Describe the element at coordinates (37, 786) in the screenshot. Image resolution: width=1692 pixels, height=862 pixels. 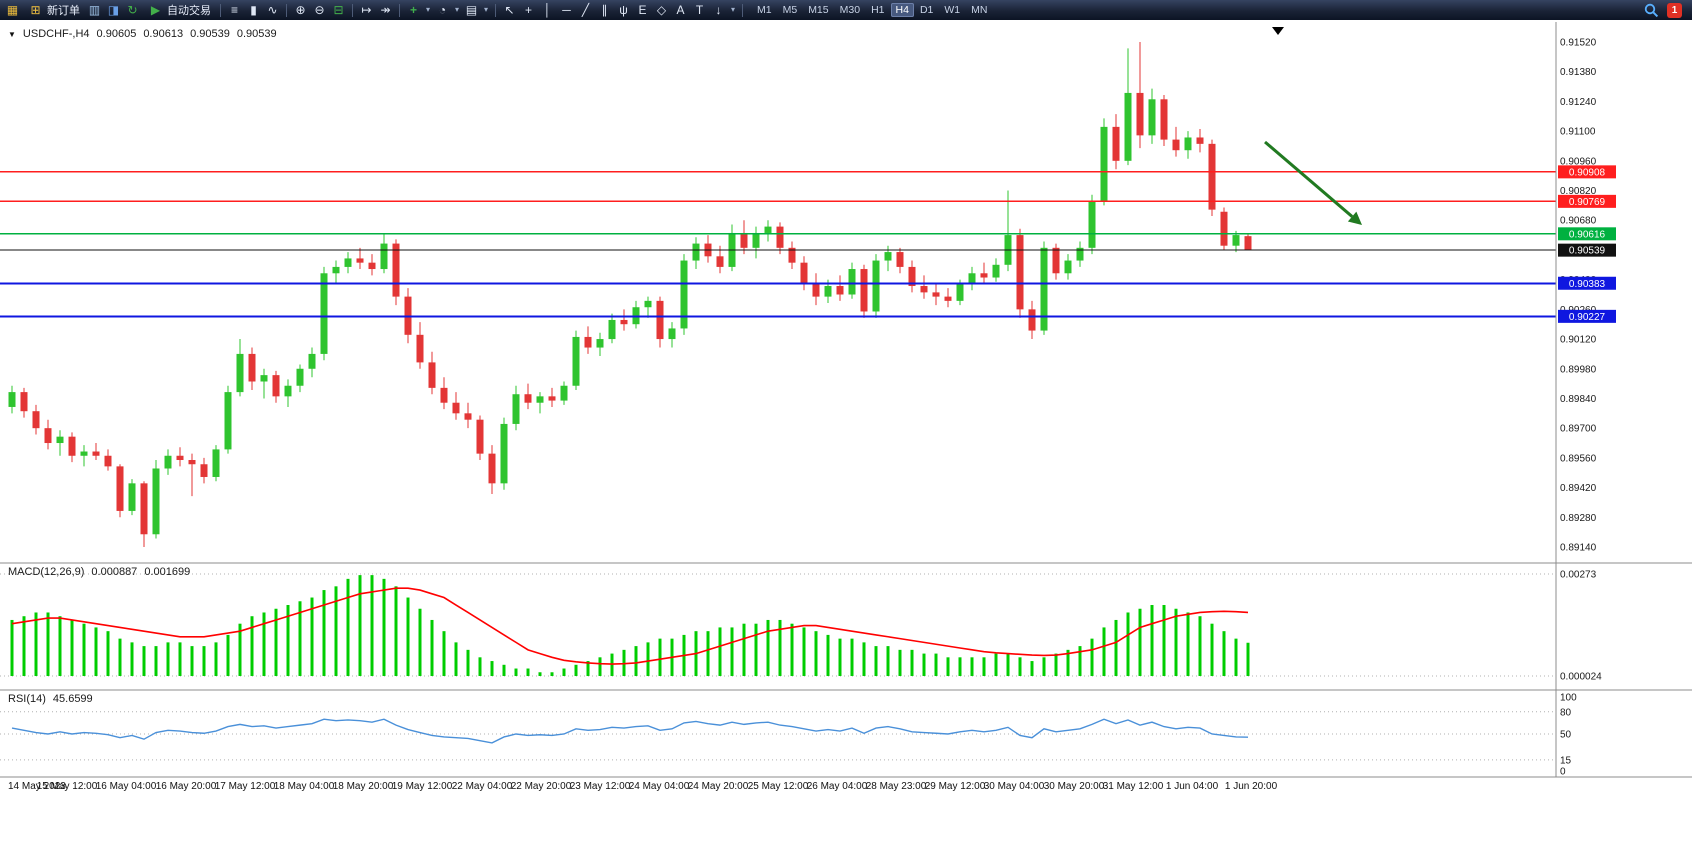
I see `svg-text: 14 May 2023` at that location.